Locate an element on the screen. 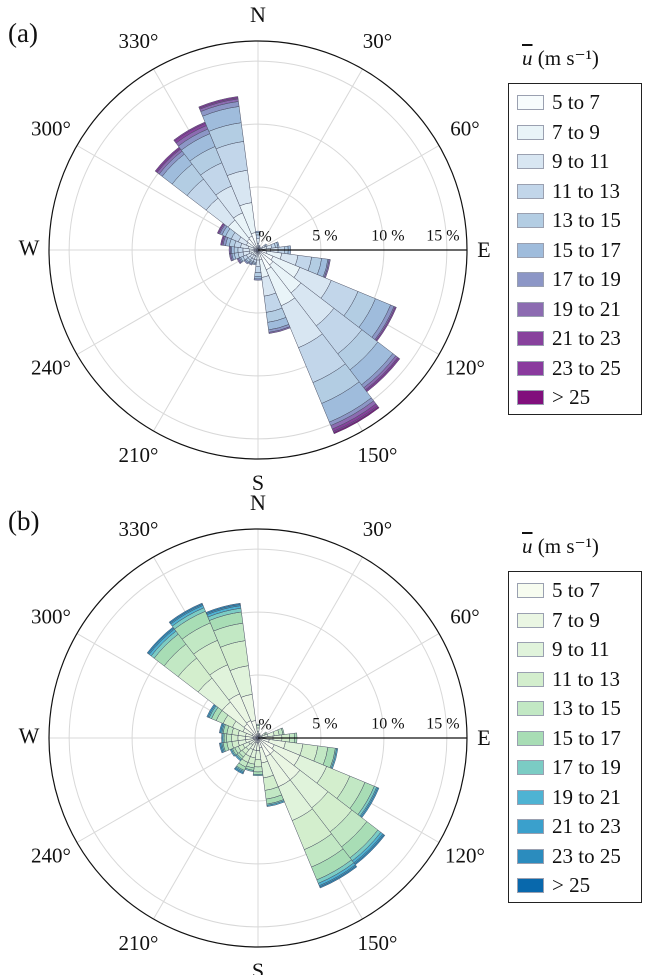 The image size is (651, 975). angle-label-30: 30° is located at coordinates (377, 529).